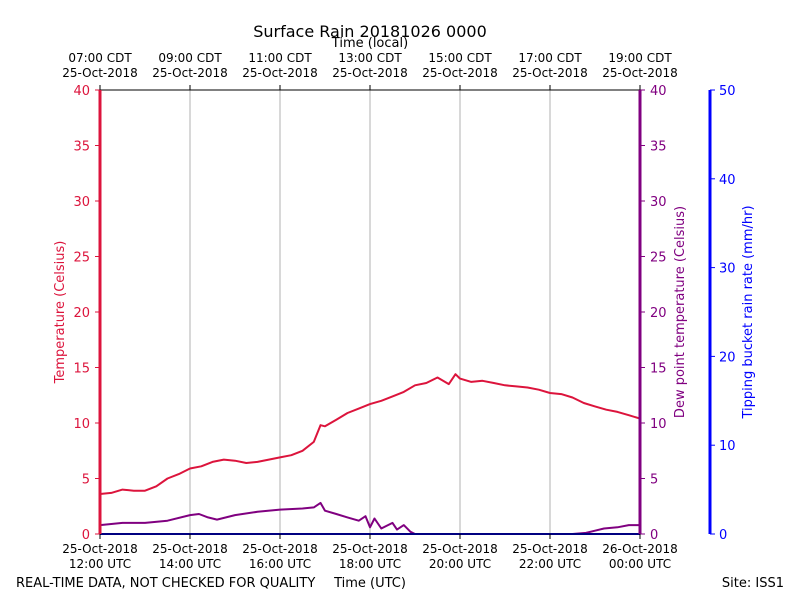  What do you see at coordinates (460, 564) in the screenshot?
I see `utc-tick-time: 20:00 UTC` at bounding box center [460, 564].